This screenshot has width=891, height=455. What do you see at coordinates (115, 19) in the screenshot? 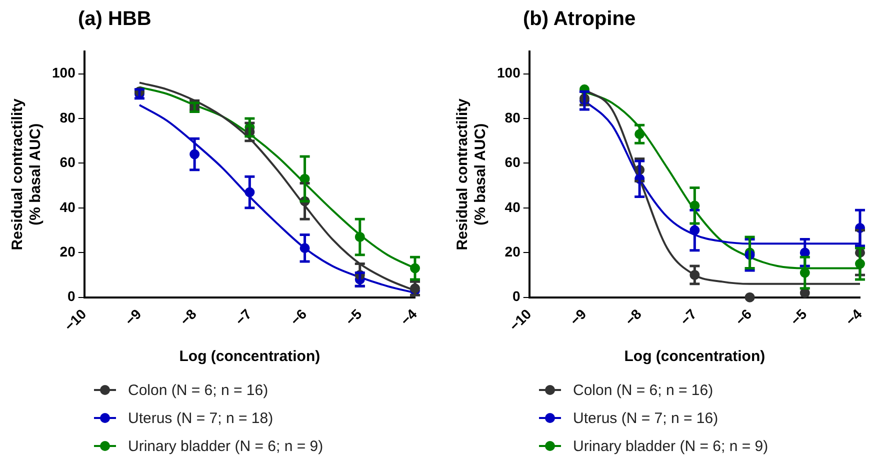
I see `chart-title: (a) HBB` at bounding box center [115, 19].